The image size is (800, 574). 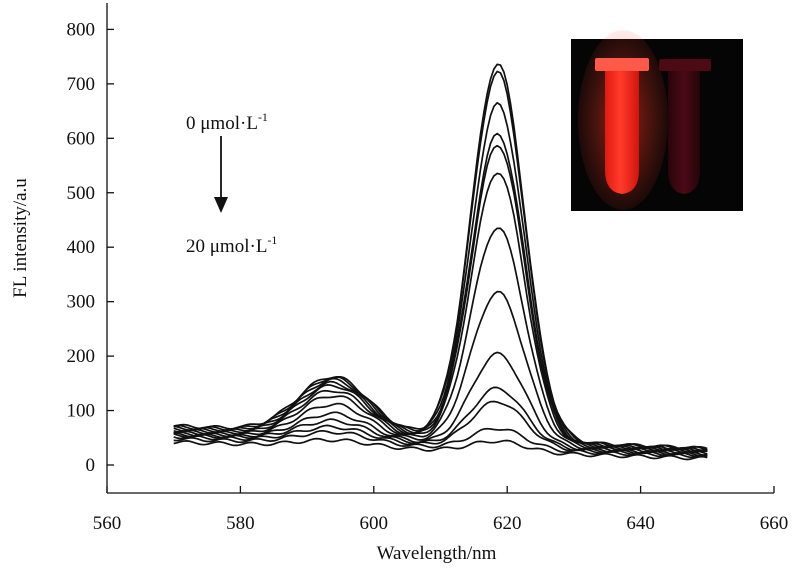 I want to click on y-axis-title: FL intensity/a.u, so click(x=20, y=238).